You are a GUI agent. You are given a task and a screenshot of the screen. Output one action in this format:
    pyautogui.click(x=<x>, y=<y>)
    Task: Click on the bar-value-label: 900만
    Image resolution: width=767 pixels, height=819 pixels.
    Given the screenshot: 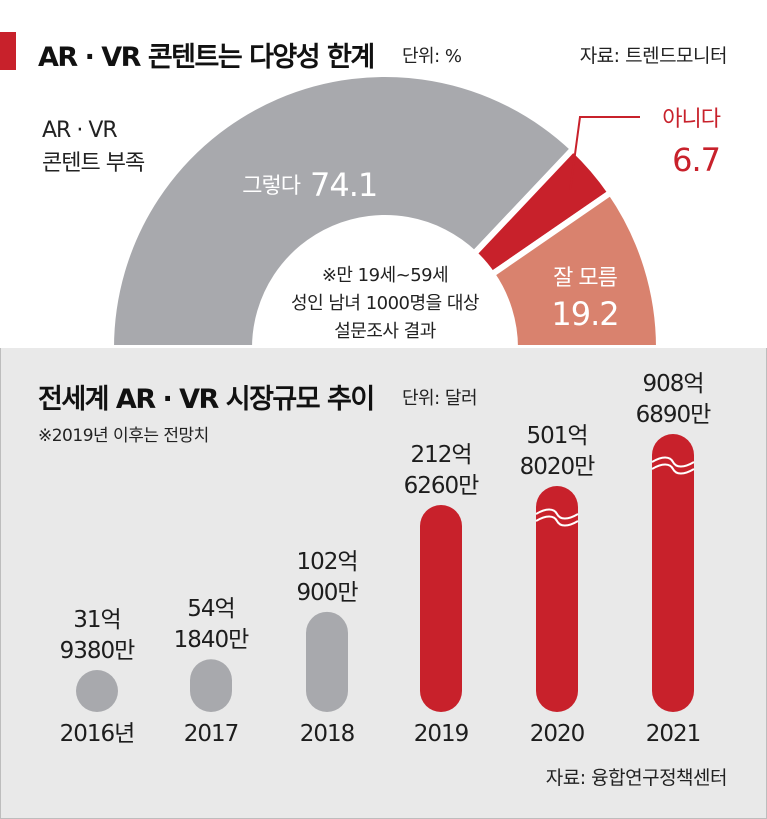 What is the action you would take?
    pyautogui.click(x=327, y=593)
    